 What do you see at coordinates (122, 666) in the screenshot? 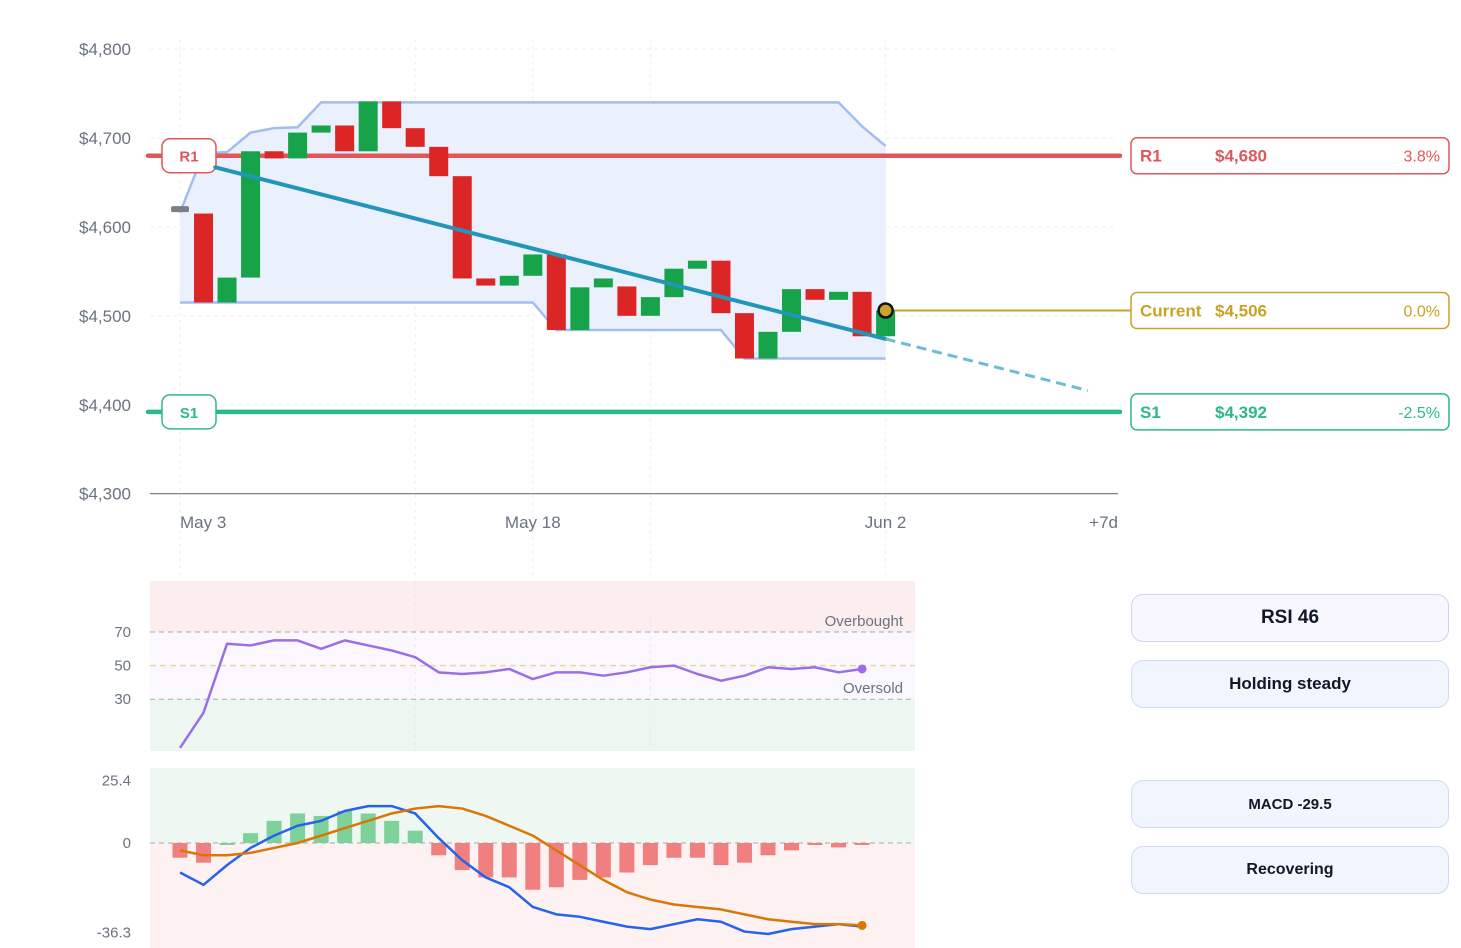
I see `rsi-y-tick-label: 50` at bounding box center [122, 666].